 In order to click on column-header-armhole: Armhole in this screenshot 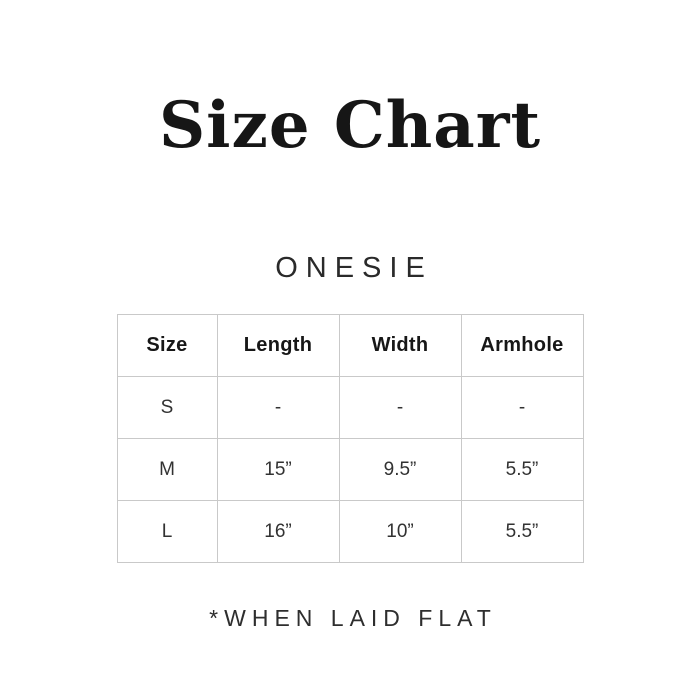, I will do `click(522, 345)`.